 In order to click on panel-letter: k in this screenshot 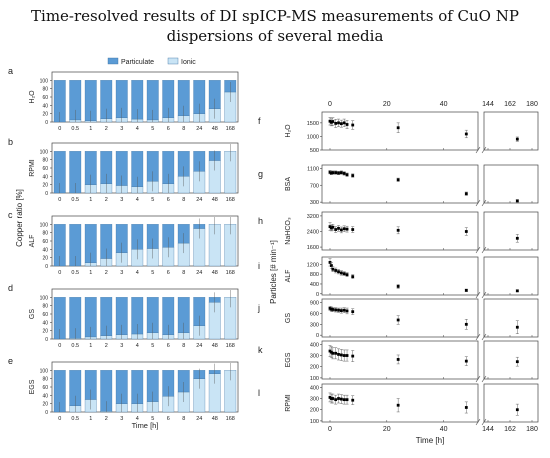, I will do `click(260, 350)`.